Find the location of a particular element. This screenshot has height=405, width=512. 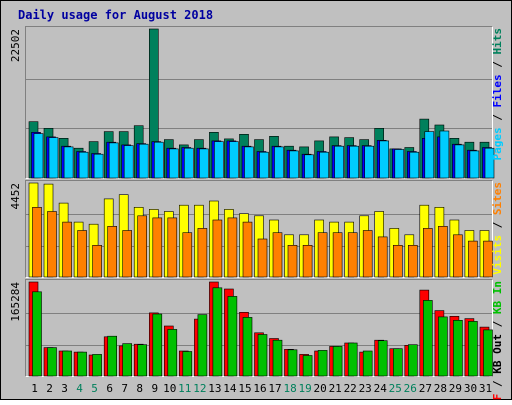

day-label-26: 26 is located at coordinates (410, 388).